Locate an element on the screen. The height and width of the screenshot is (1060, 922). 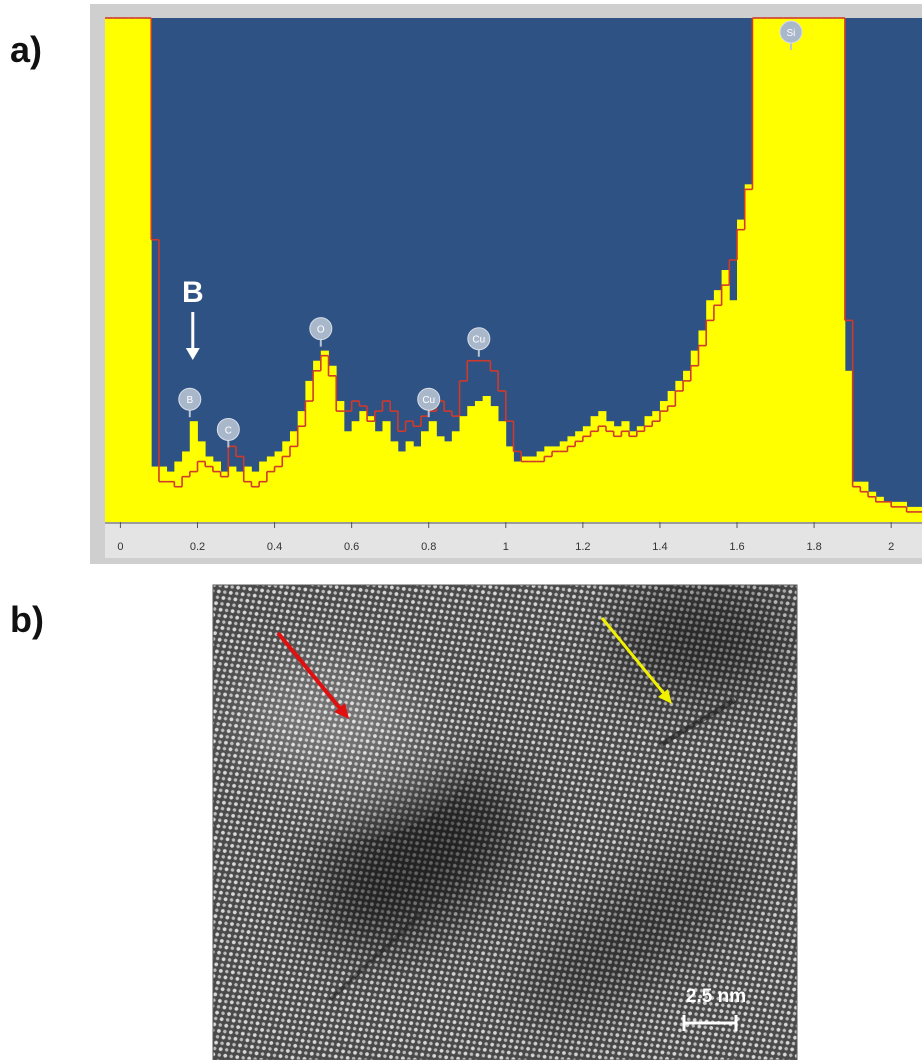
peak-label: B is located at coordinates (189, 400).